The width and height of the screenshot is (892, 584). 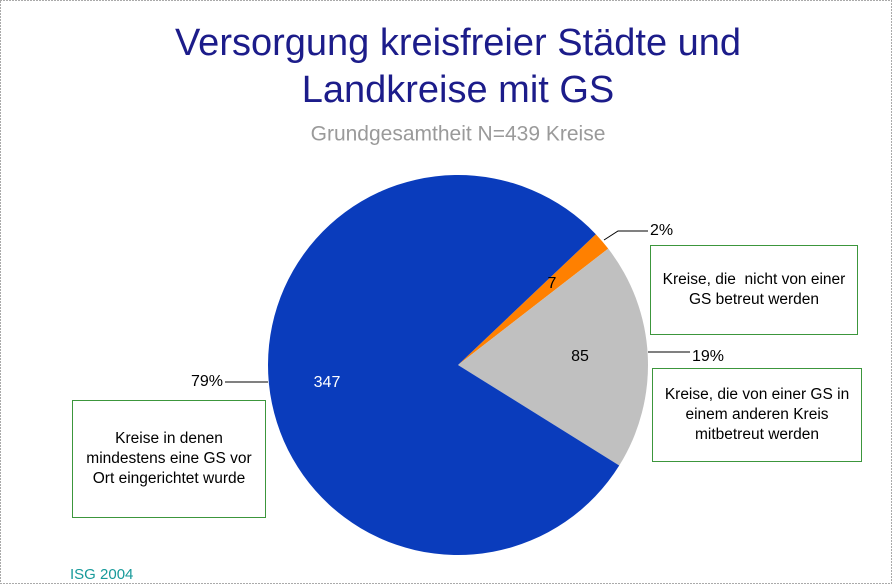 I want to click on share-label: 2%, so click(x=661, y=230).